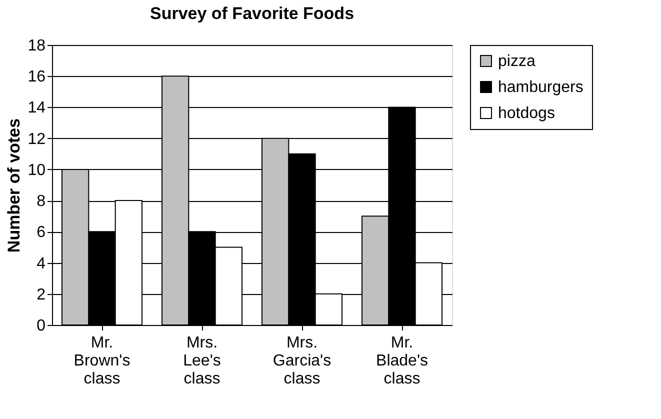 The width and height of the screenshot is (661, 419). I want to click on legend-label: pizza, so click(517, 61).